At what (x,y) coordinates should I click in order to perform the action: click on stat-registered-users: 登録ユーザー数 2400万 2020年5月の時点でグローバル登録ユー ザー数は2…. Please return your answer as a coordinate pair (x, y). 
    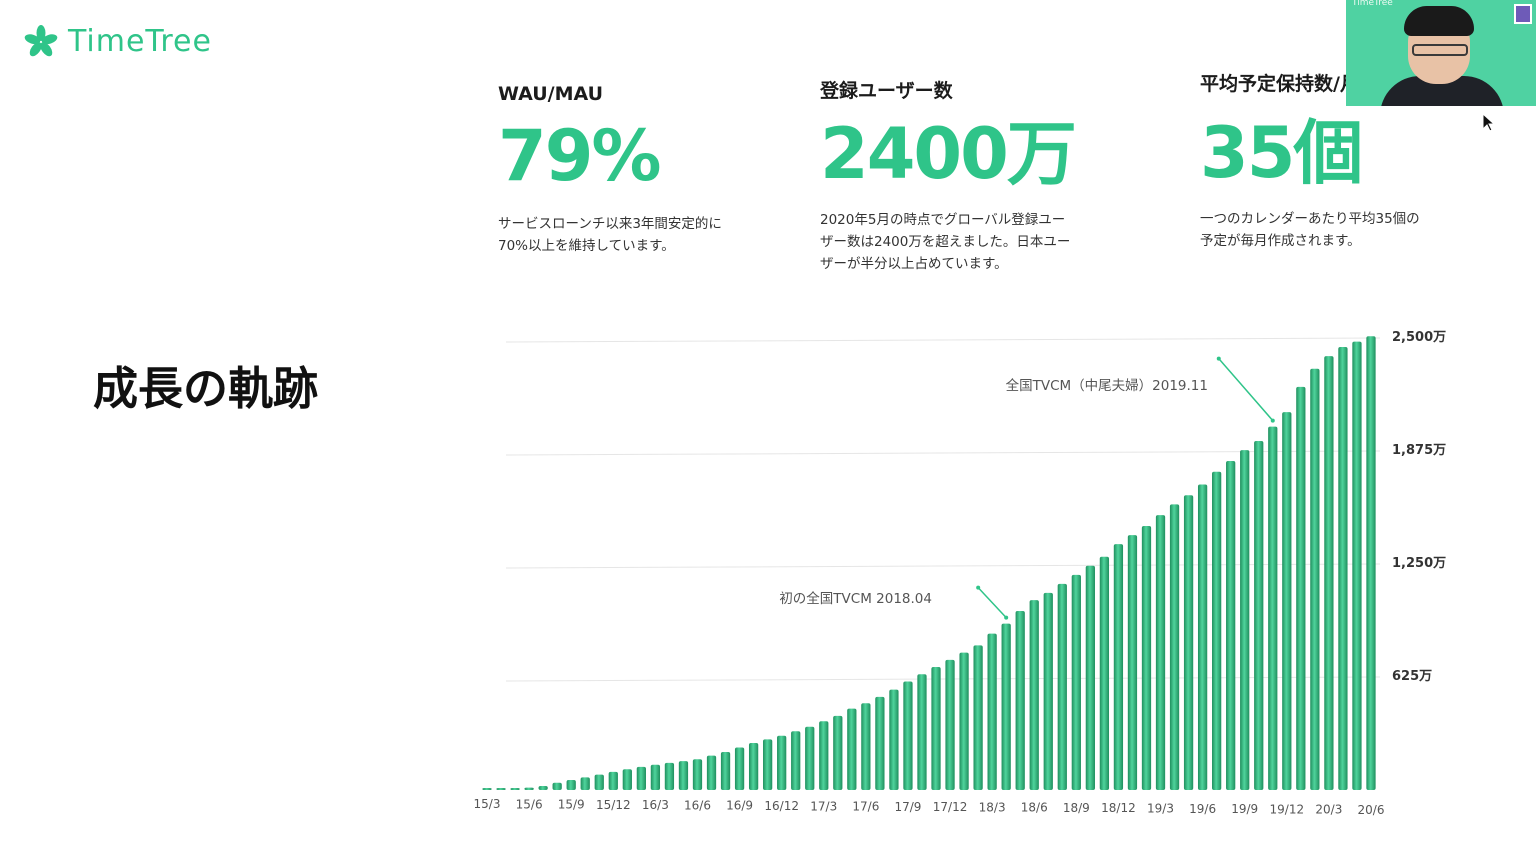
    Looking at the image, I should click on (948, 175).